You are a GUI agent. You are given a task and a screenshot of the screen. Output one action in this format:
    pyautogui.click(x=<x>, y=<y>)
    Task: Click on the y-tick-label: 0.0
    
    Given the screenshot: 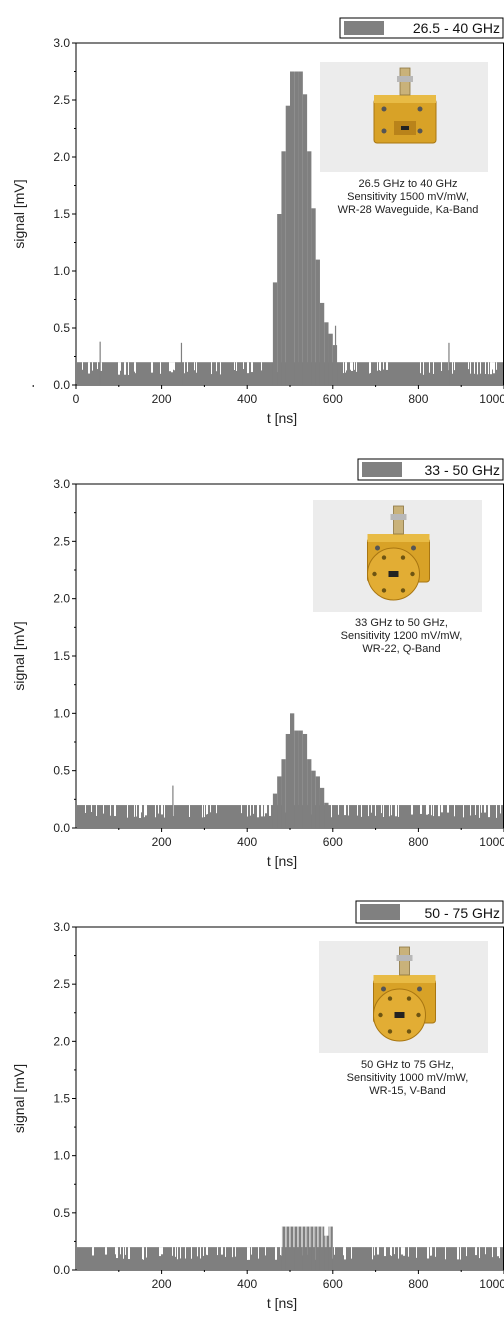 What is the action you would take?
    pyautogui.click(x=61, y=385)
    